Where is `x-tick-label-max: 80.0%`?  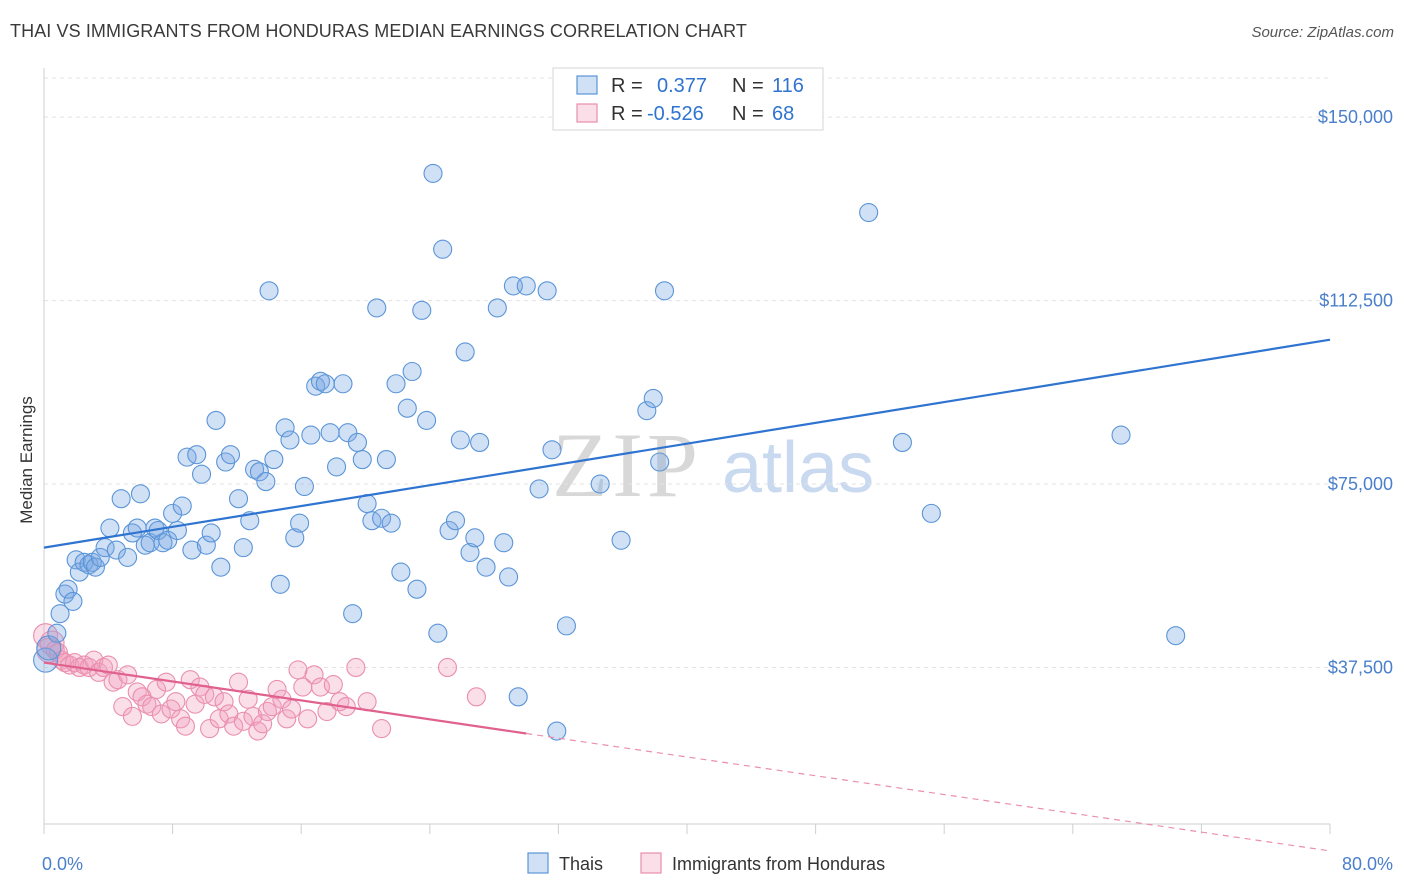 x-tick-label-max: 80.0% is located at coordinates (1367, 864).